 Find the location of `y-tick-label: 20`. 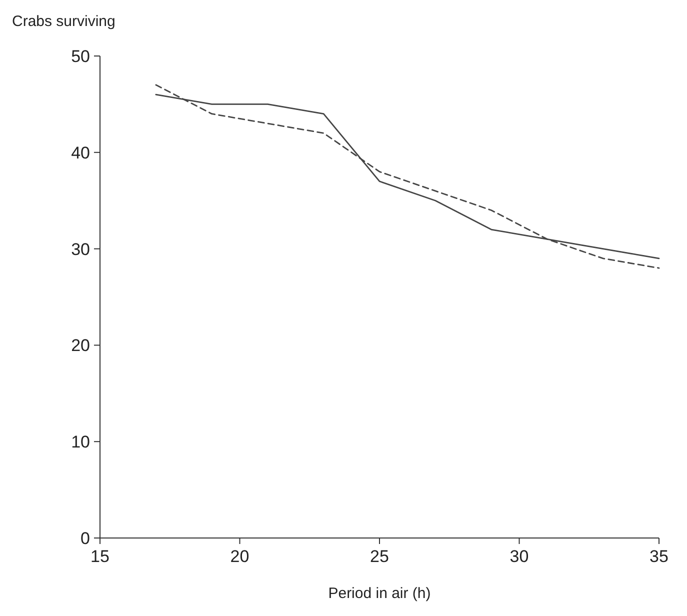

y-tick-label: 20 is located at coordinates (80, 346).